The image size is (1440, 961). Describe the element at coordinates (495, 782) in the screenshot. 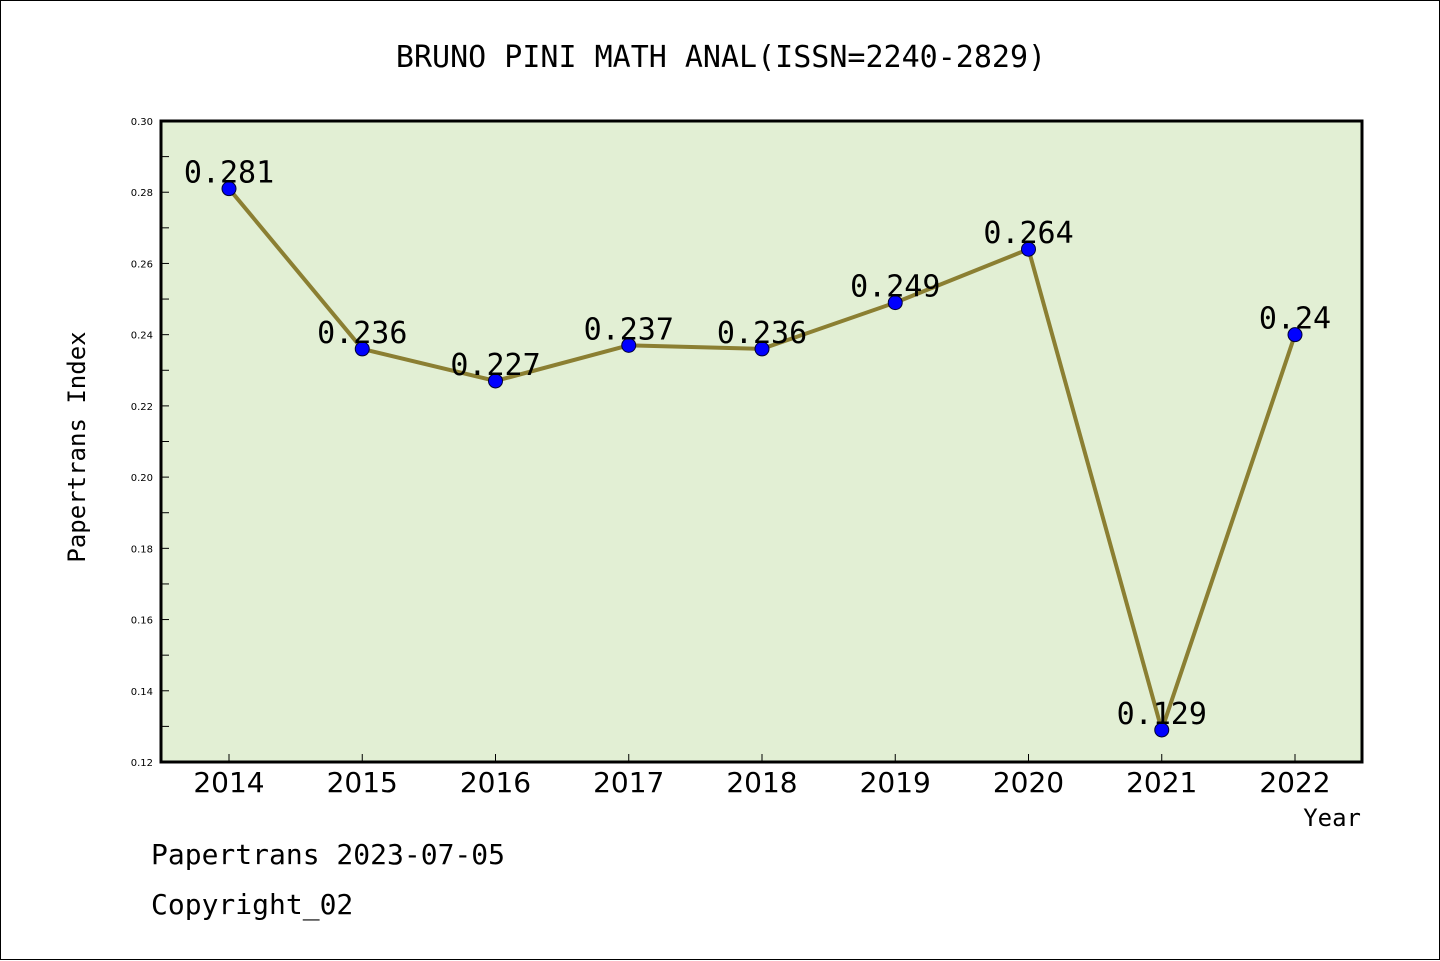

I see `x-tick-label: 2016` at that location.